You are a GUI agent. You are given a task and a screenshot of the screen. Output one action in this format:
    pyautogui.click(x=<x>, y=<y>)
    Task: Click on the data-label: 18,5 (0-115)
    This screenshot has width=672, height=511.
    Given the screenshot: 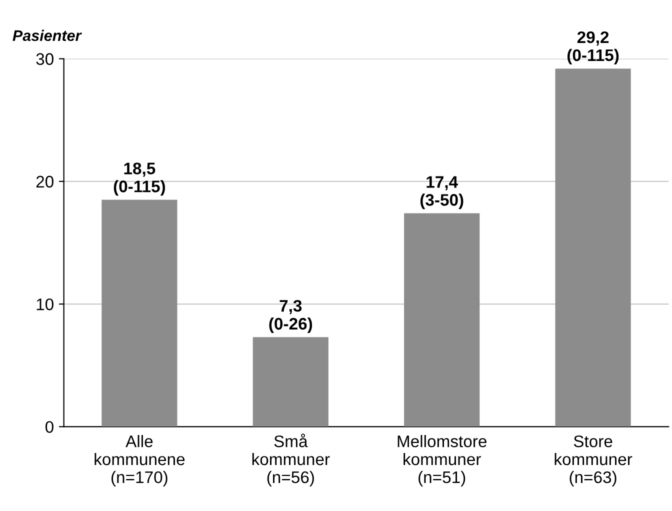 What is the action you would take?
    pyautogui.click(x=140, y=179)
    